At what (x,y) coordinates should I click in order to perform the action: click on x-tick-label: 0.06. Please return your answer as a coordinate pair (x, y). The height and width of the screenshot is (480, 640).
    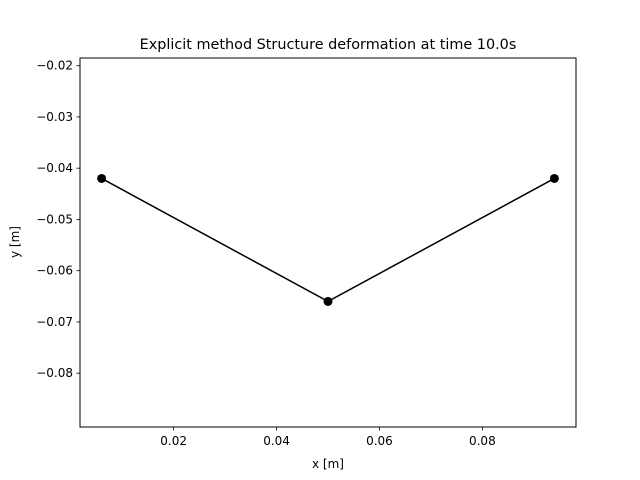
    Looking at the image, I should click on (379, 441).